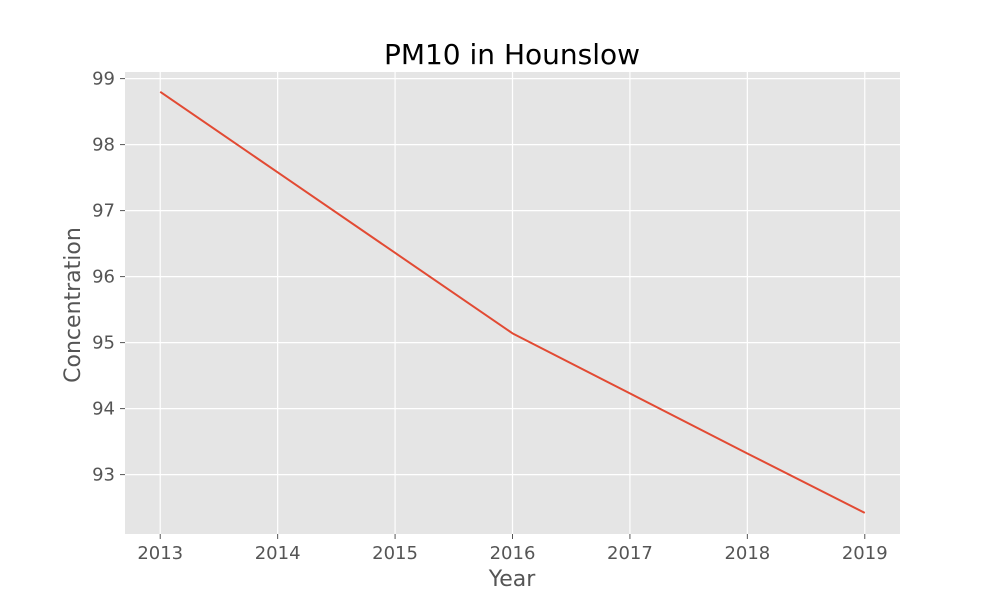 Image resolution: width=1000 pixels, height=600 pixels. What do you see at coordinates (103, 409) in the screenshot?
I see `y-tick-label: 94` at bounding box center [103, 409].